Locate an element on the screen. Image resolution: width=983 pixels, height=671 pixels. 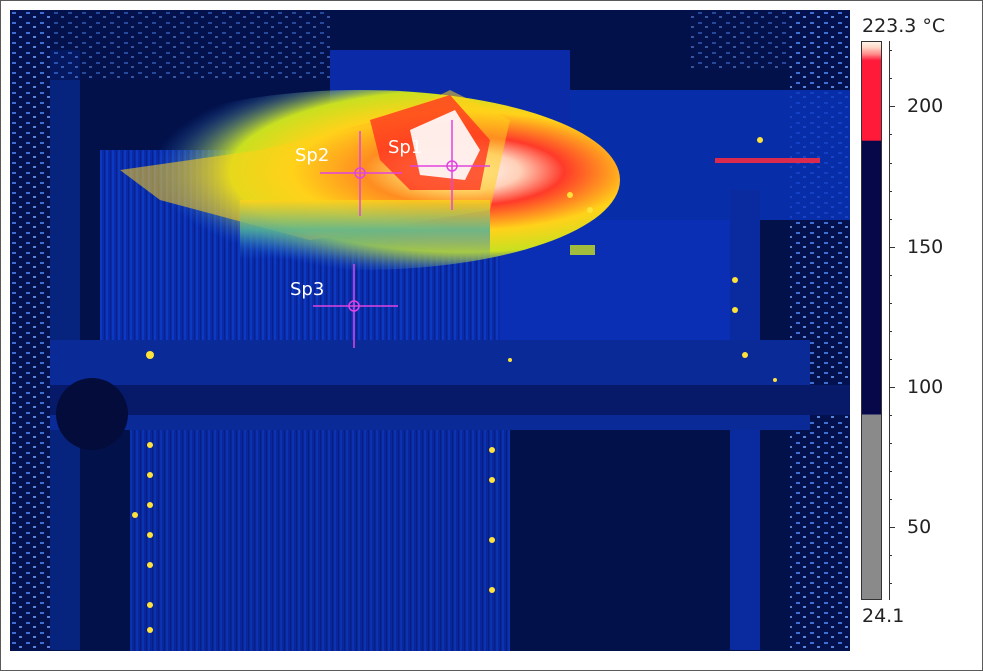
tick-label: 100 is located at coordinates (925, 387).